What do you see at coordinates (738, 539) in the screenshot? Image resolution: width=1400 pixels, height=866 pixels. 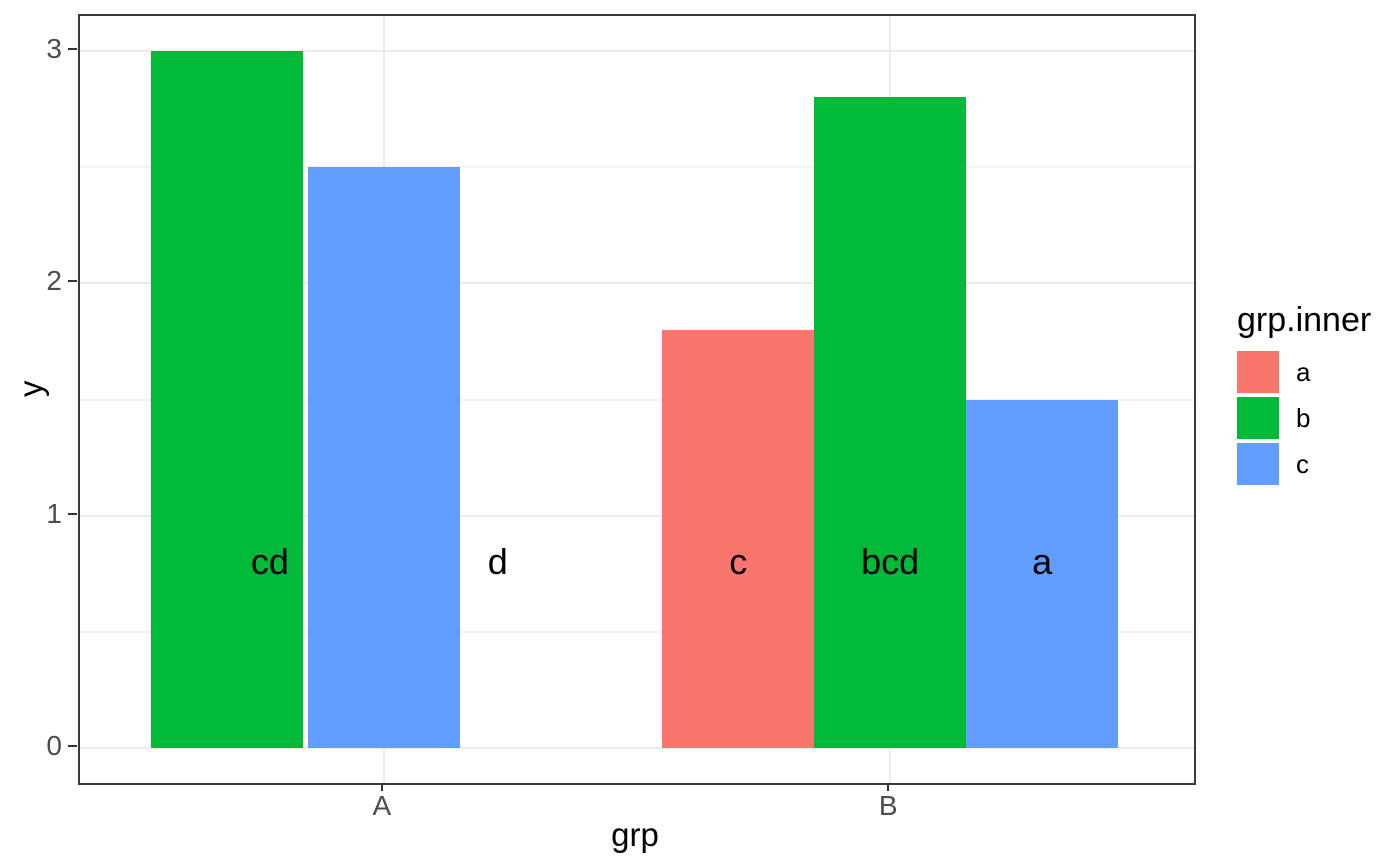 I see `bar-B-a` at bounding box center [738, 539].